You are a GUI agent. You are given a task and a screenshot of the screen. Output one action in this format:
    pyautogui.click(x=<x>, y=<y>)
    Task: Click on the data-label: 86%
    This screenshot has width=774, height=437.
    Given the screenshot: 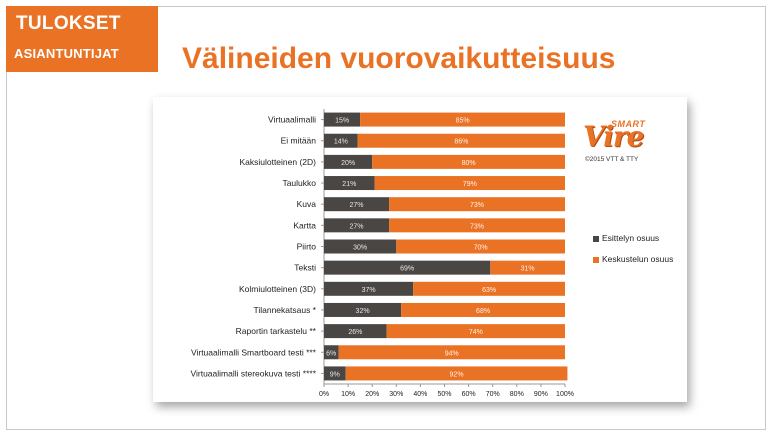 What is the action you would take?
    pyautogui.click(x=461, y=142)
    